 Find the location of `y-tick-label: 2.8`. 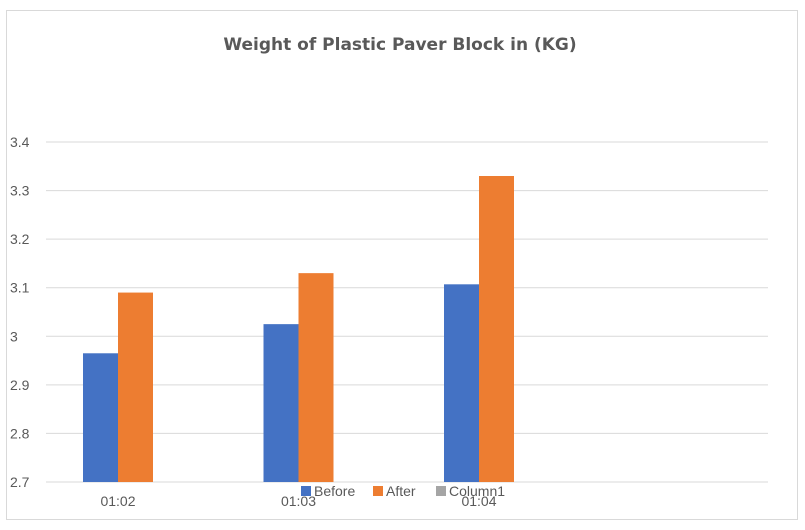

y-tick-label: 2.8 is located at coordinates (20, 433).